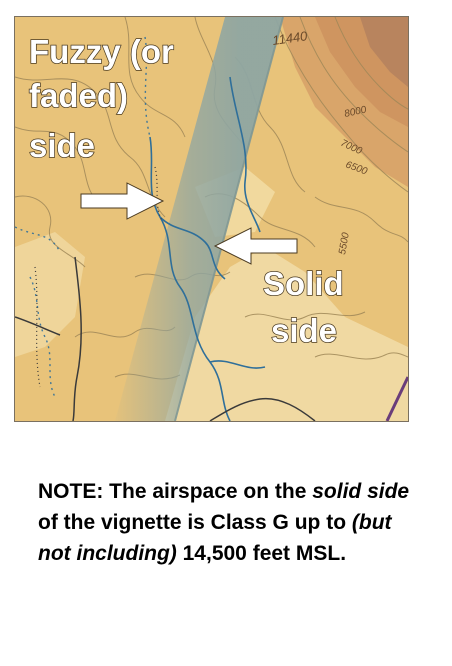  I want to click on fuzzy-side-label-line1: Fuzzy (or, so click(101, 51).